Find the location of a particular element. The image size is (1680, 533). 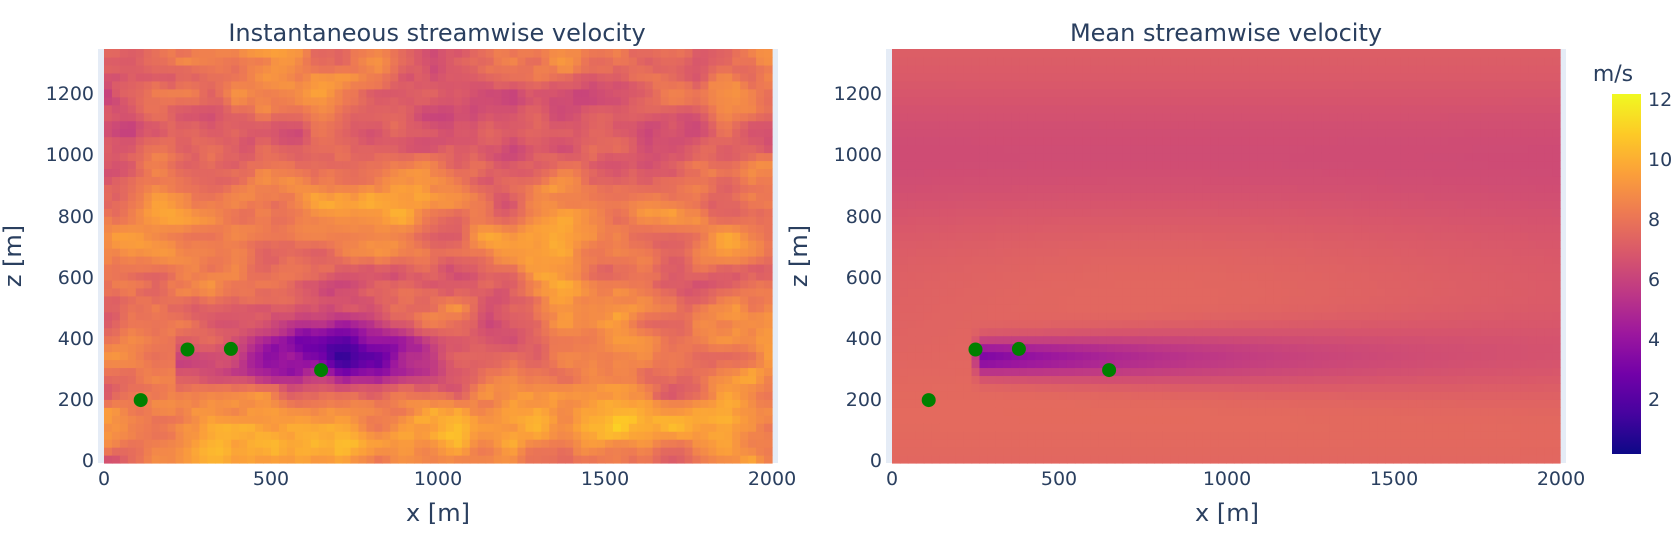

y-tick-label: 600 is located at coordinates (76, 278).